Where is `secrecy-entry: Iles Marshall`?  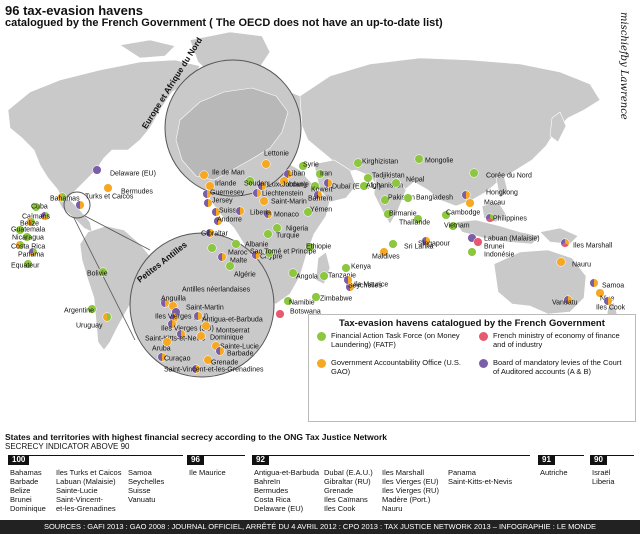 secrecy-entry: Iles Marshall is located at coordinates (403, 472).